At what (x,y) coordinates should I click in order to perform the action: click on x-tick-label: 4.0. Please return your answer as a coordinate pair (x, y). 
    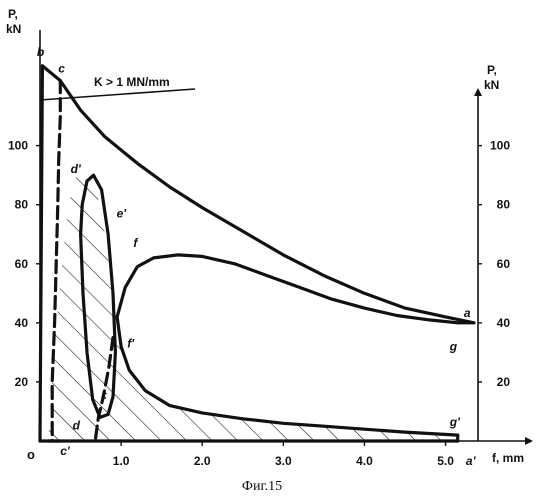
    Looking at the image, I should click on (364, 461).